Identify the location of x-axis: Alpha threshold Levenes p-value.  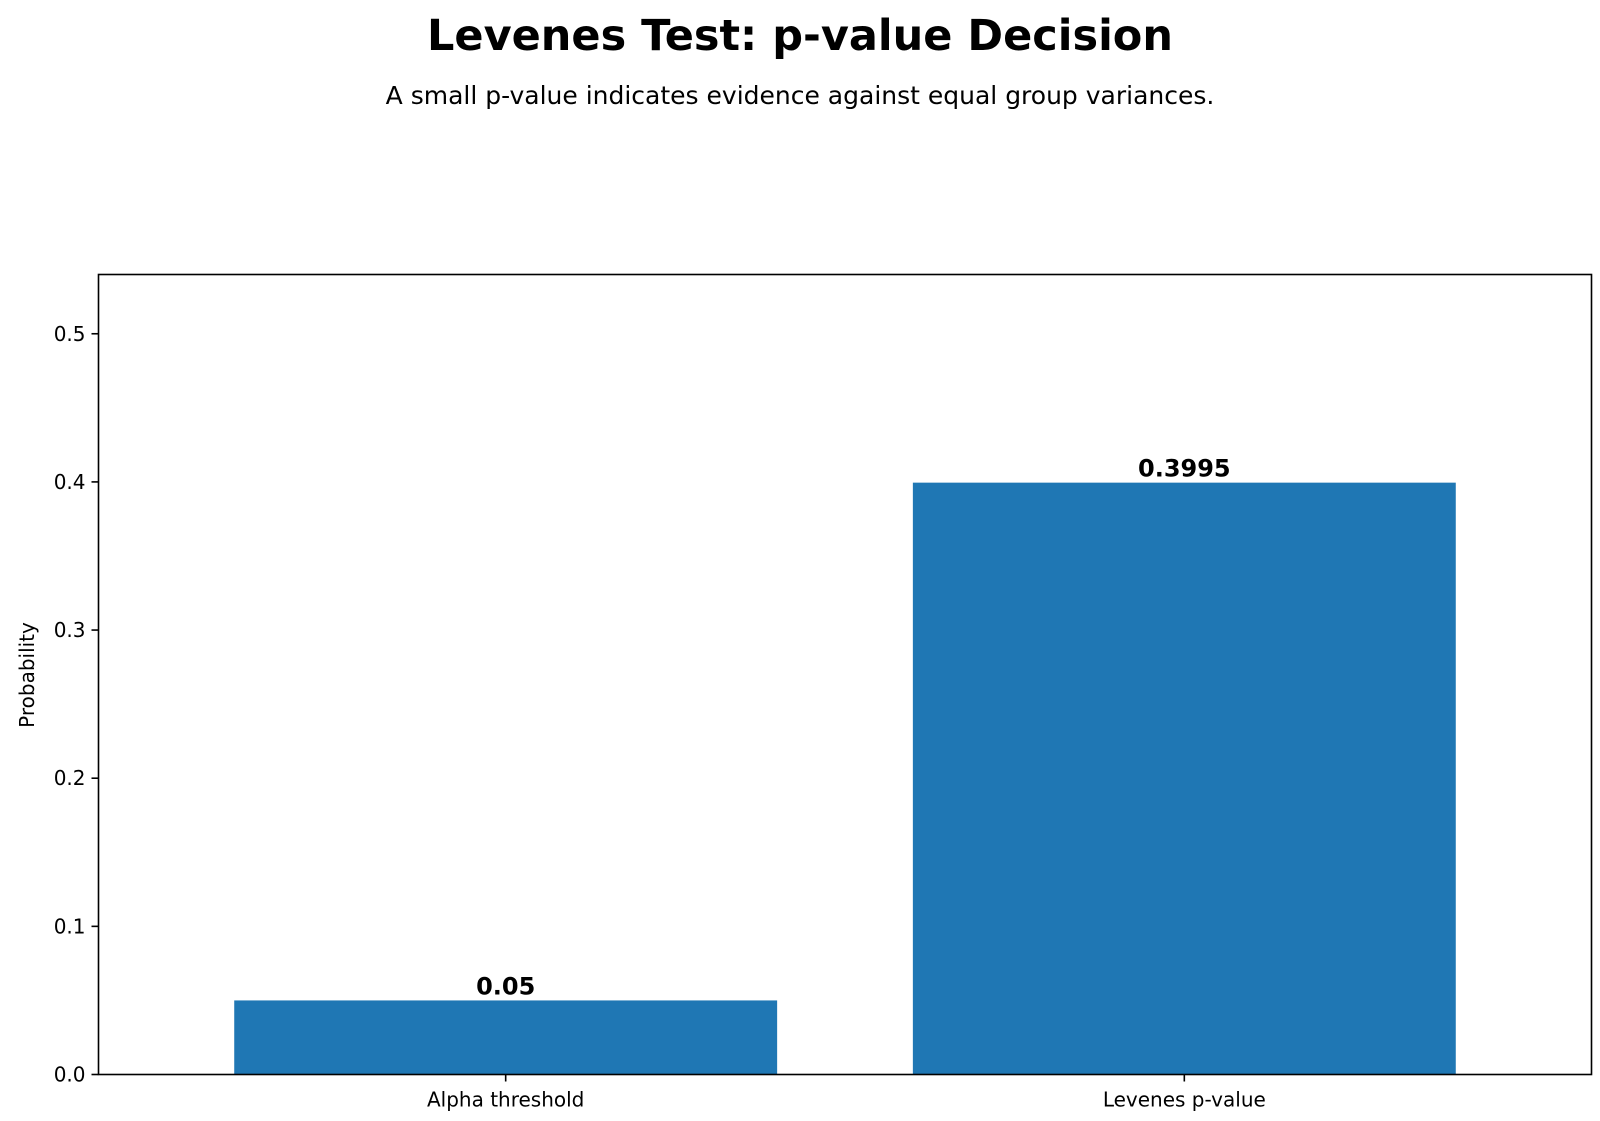
(846, 1093).